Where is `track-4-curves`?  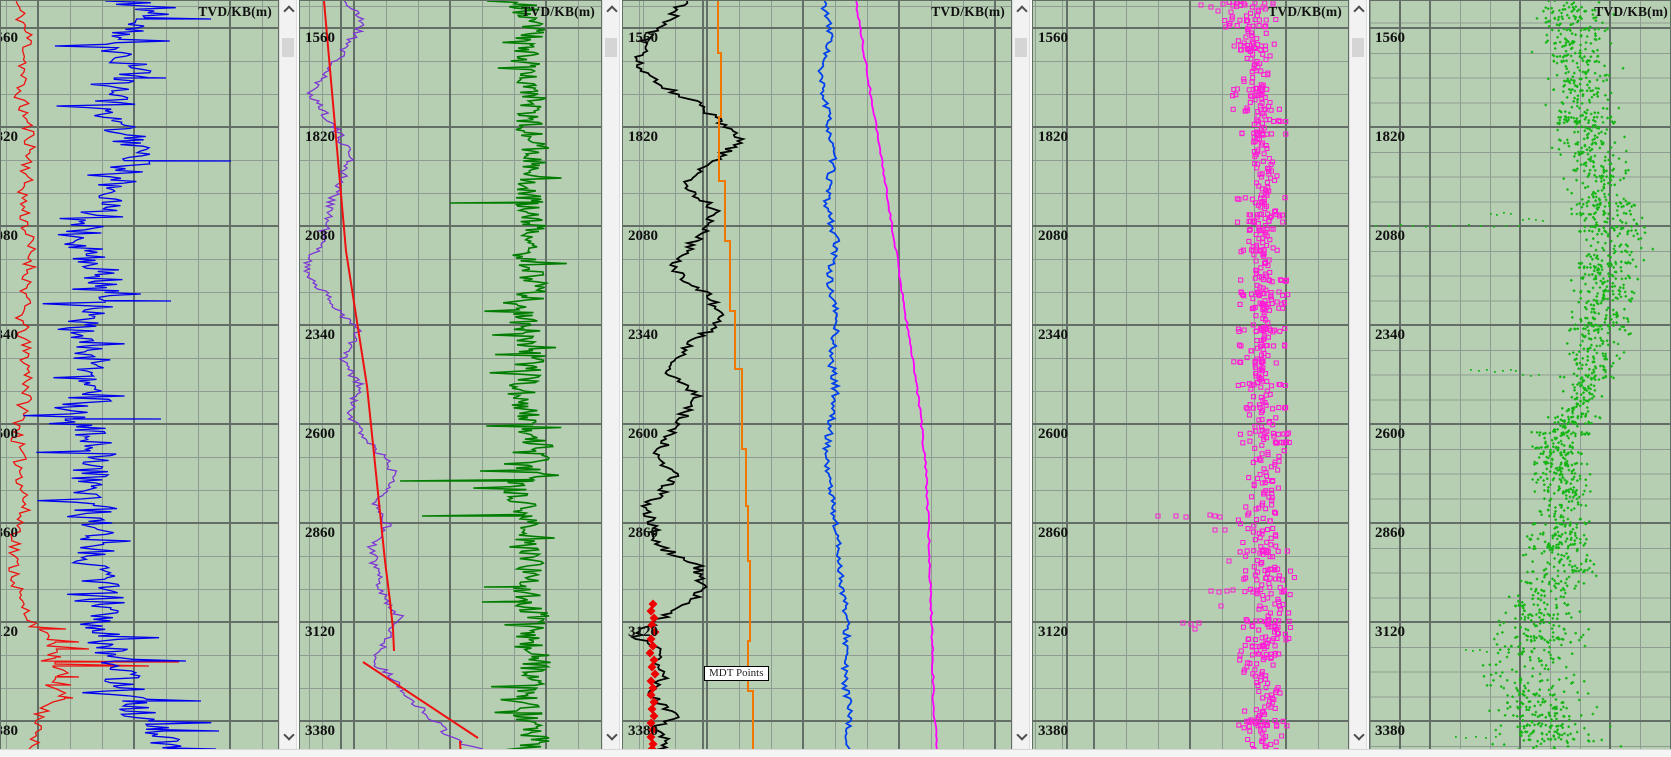 track-4-curves is located at coordinates (1226, 375).